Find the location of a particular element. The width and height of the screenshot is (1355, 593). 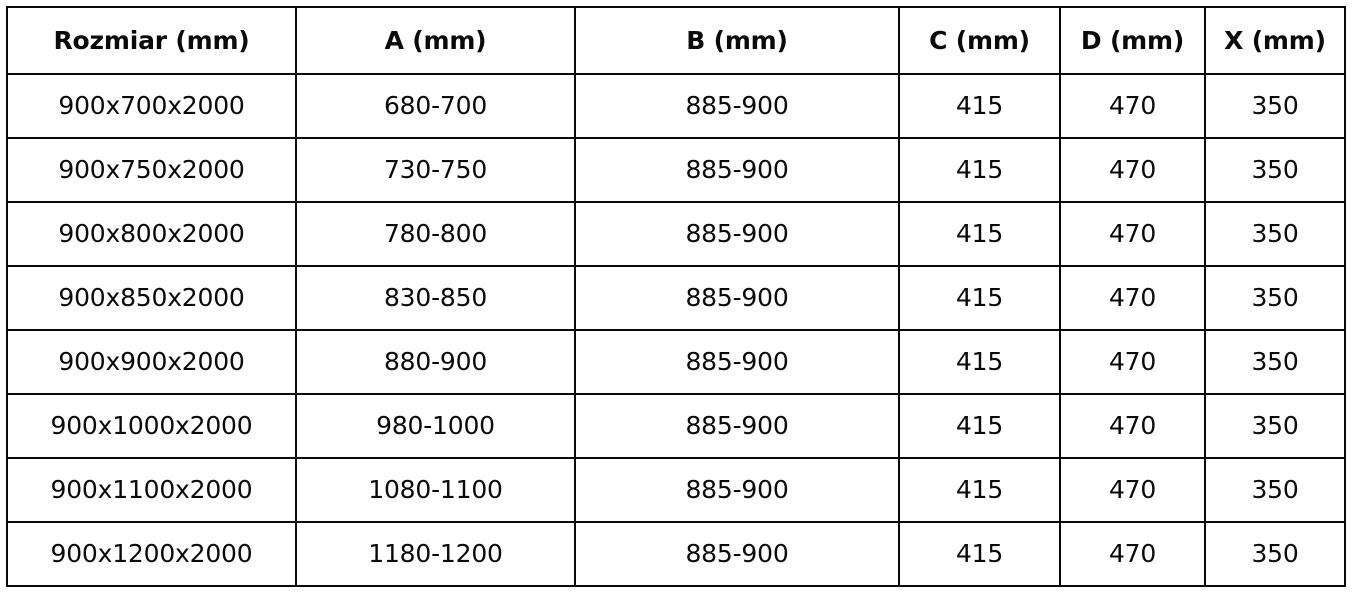

table-row: 900x1000x2000 980-1000 885-900 415 470 350 is located at coordinates (676, 426).